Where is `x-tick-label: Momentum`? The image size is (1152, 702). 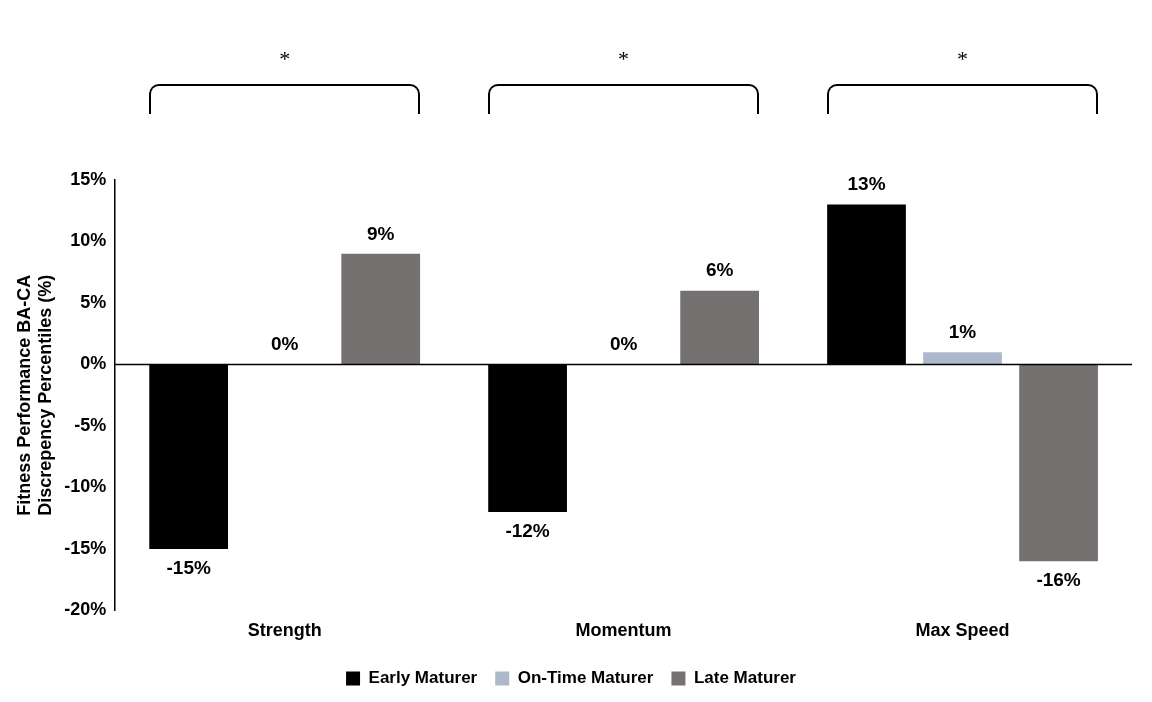 x-tick-label: Momentum is located at coordinates (623, 630).